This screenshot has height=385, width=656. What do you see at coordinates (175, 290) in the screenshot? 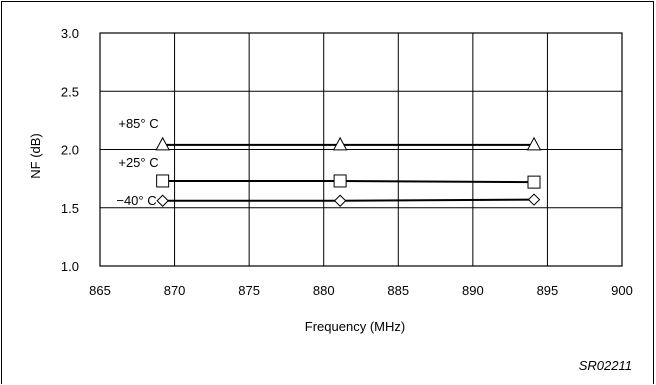
I see `x-tick-label: 870` at bounding box center [175, 290].